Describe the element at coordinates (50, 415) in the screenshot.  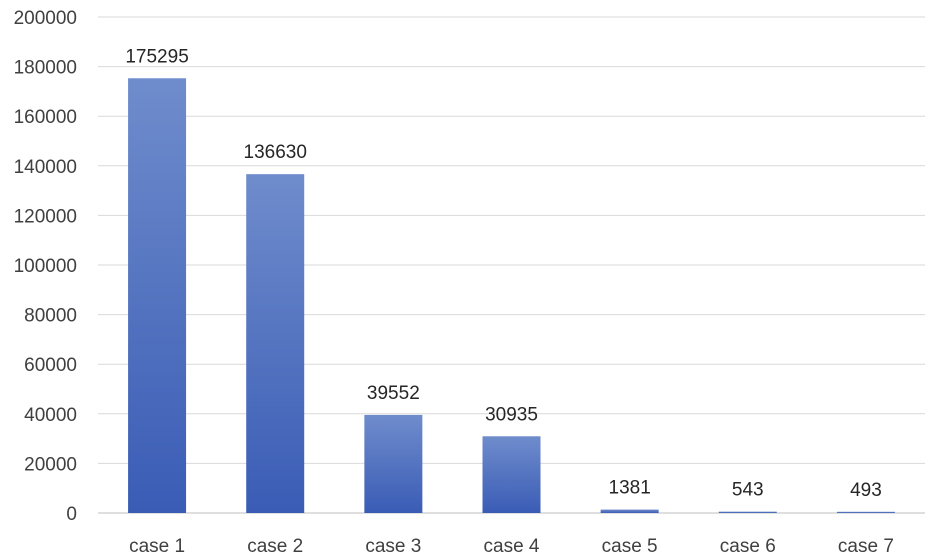
I see `y-tick-label: 40000` at that location.